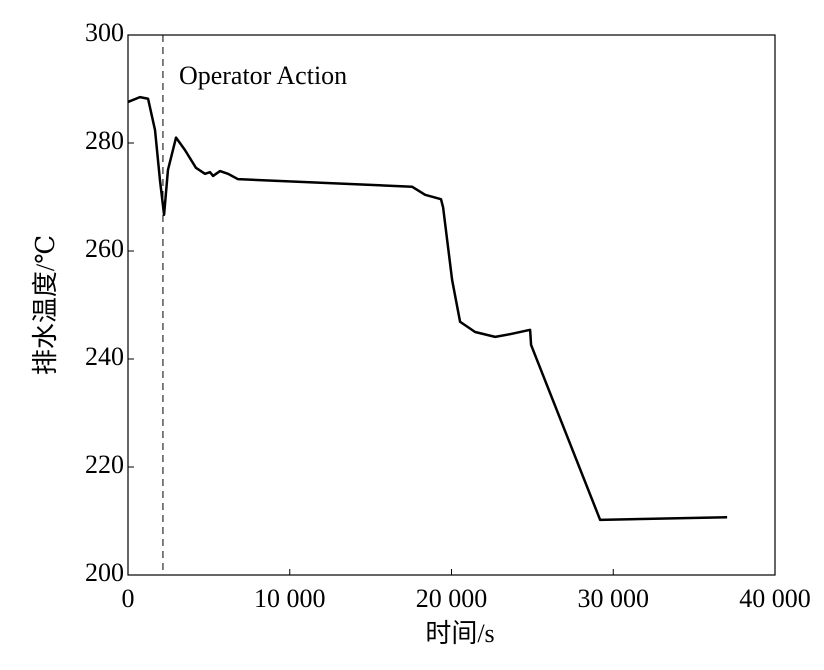  I want to click on y-tick-label: 200, so click(104, 572).